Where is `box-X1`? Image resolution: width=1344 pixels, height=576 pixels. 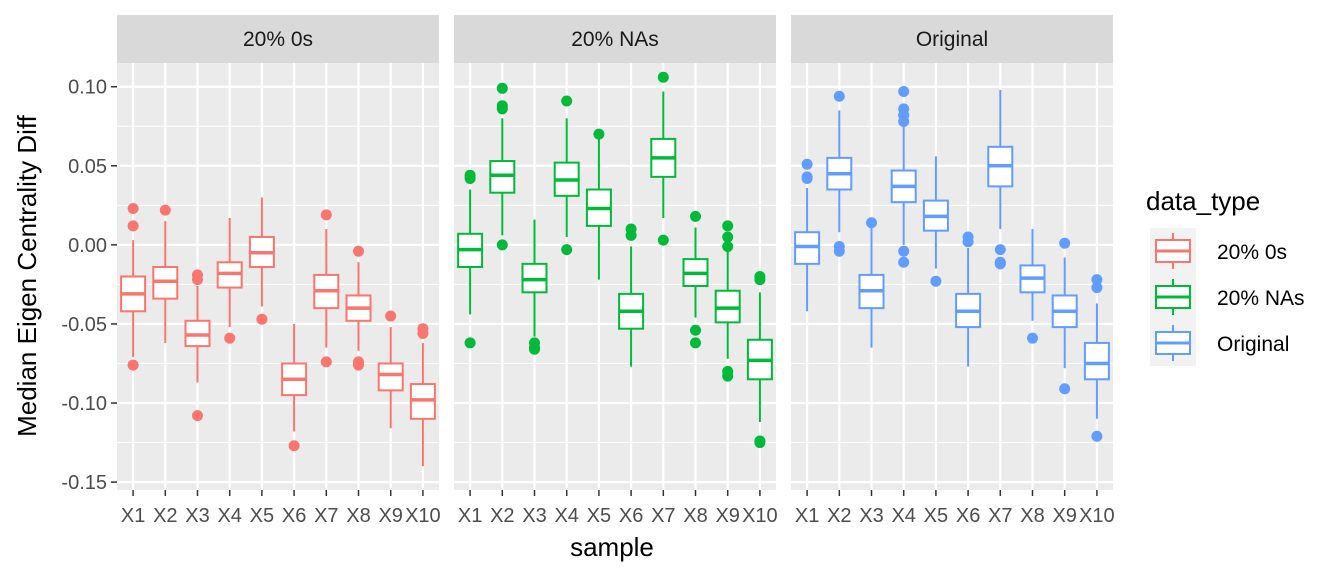 box-X1 is located at coordinates (807, 235).